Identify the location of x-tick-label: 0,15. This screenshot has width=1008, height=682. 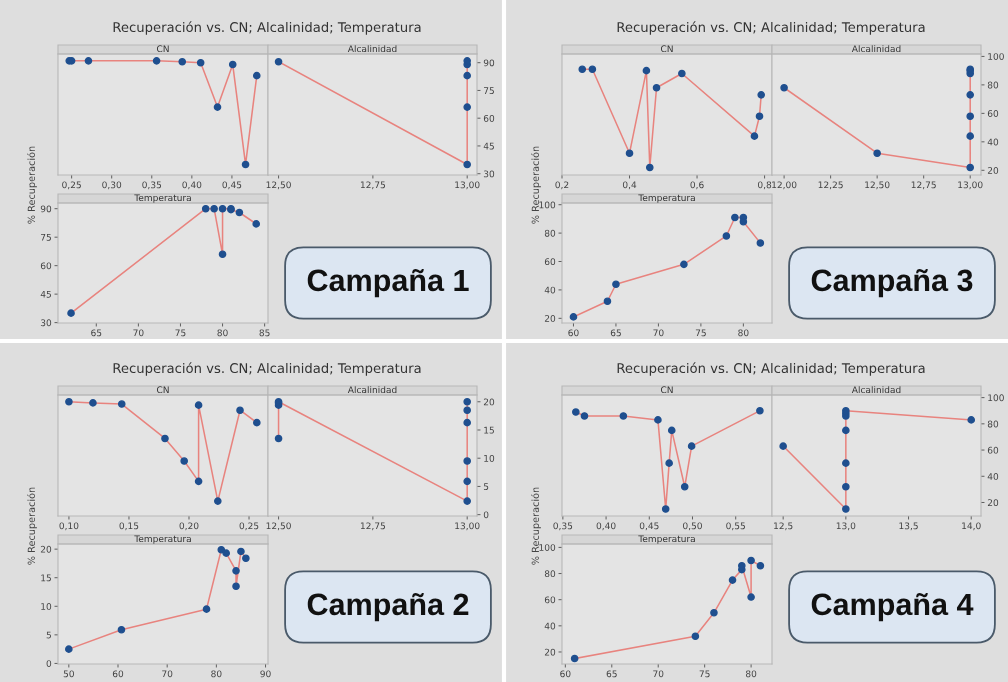
(129, 526).